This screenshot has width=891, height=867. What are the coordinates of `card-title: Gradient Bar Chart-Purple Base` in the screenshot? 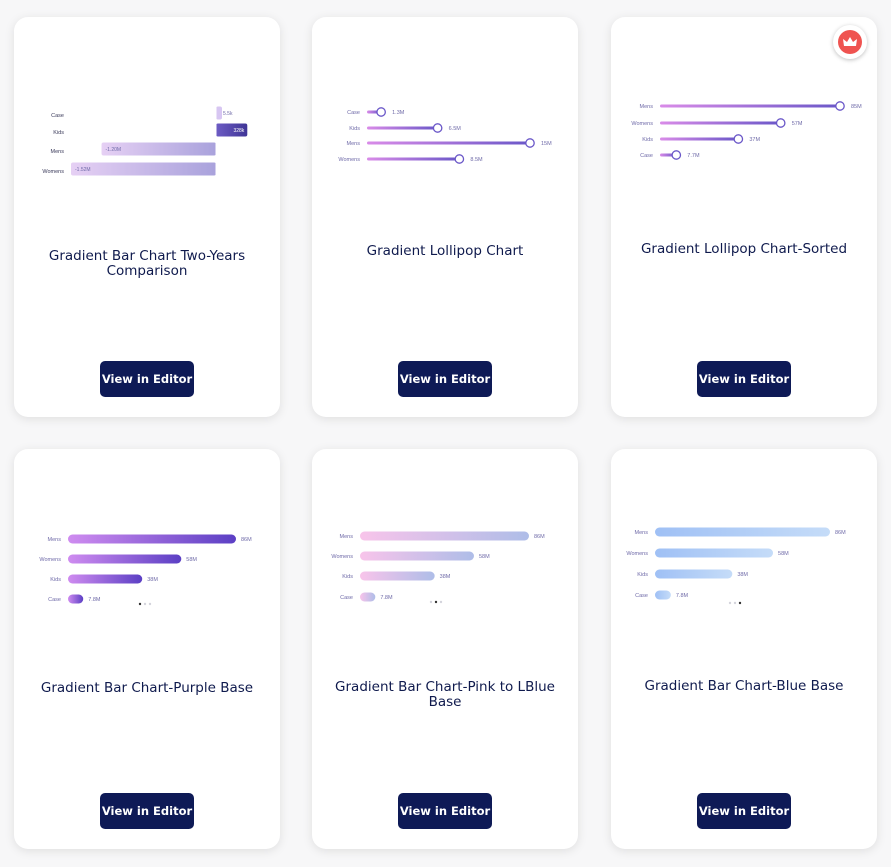 It's located at (147, 688).